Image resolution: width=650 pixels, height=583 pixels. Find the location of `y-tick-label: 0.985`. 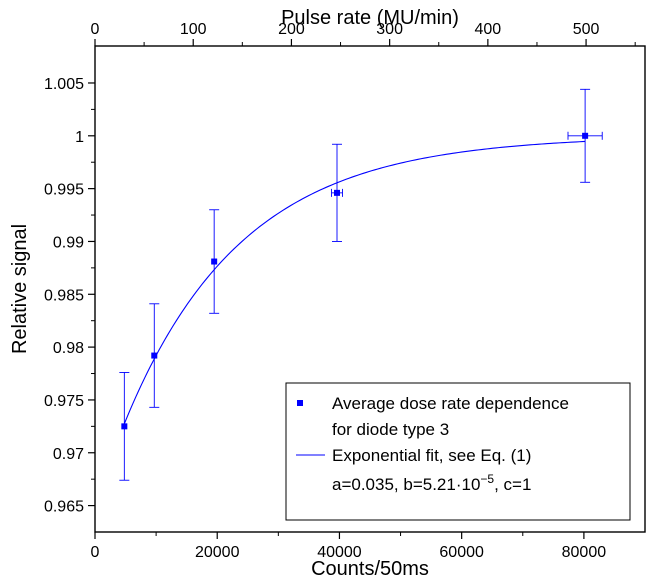

y-tick-label: 0.985 is located at coordinates (64, 295).